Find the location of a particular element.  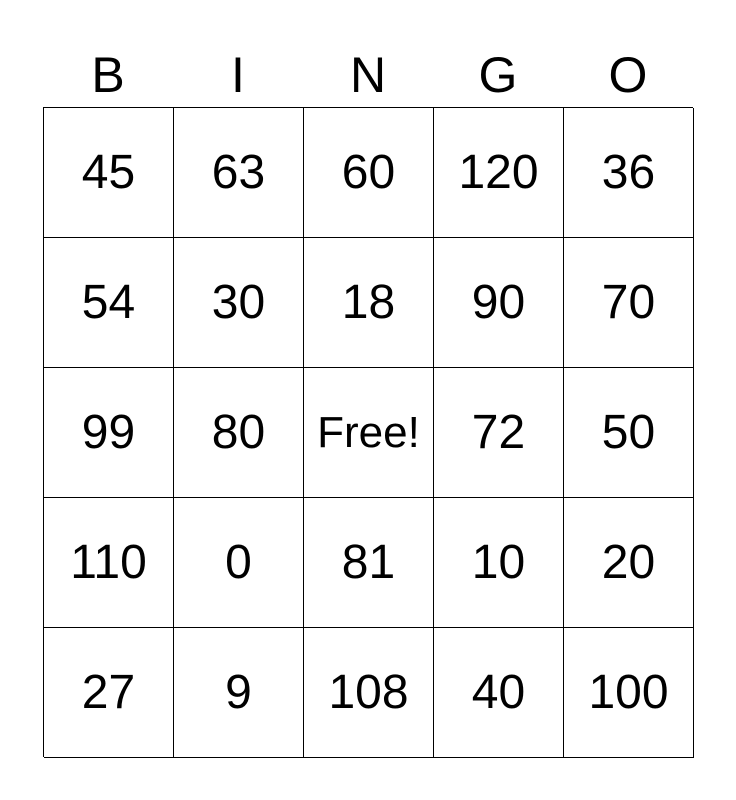

bingo-cell: 9 is located at coordinates (239, 693).